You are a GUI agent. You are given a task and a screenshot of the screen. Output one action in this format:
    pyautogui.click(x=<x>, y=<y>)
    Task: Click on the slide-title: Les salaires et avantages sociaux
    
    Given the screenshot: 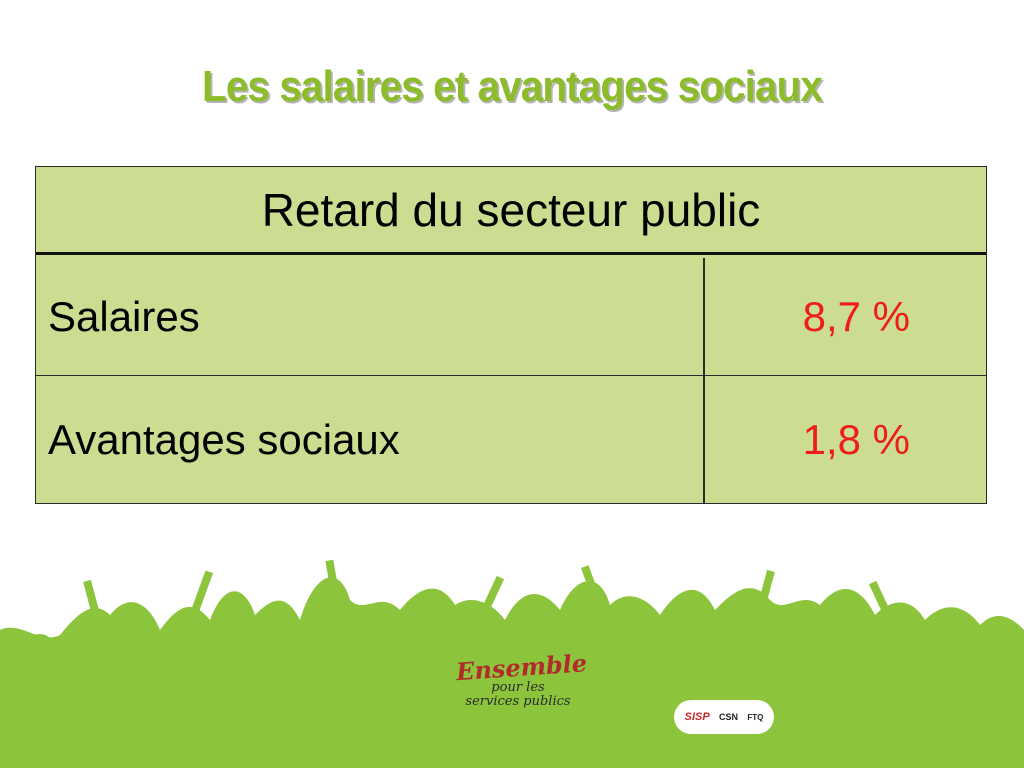 What is the action you would take?
    pyautogui.click(x=512, y=86)
    